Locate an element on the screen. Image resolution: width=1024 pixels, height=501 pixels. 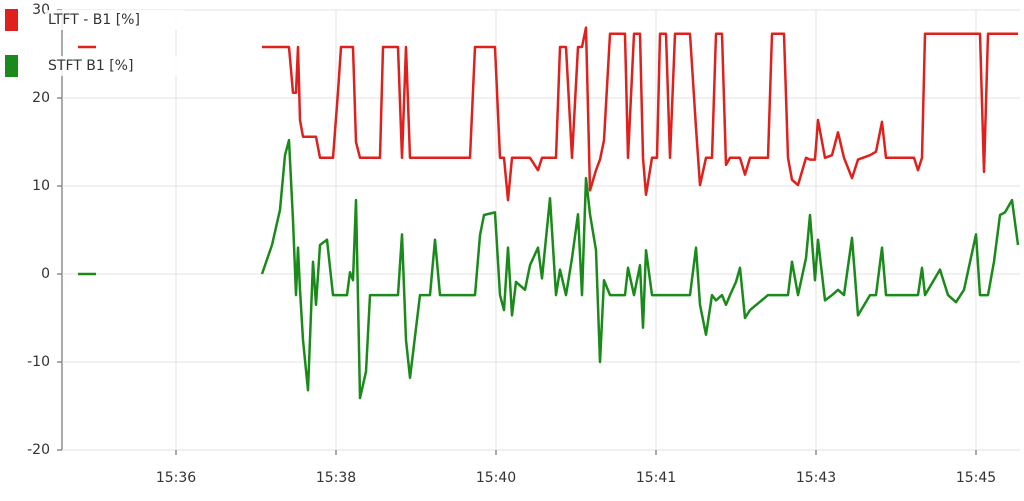
y-tick-label: 0 is located at coordinates (45, 274).